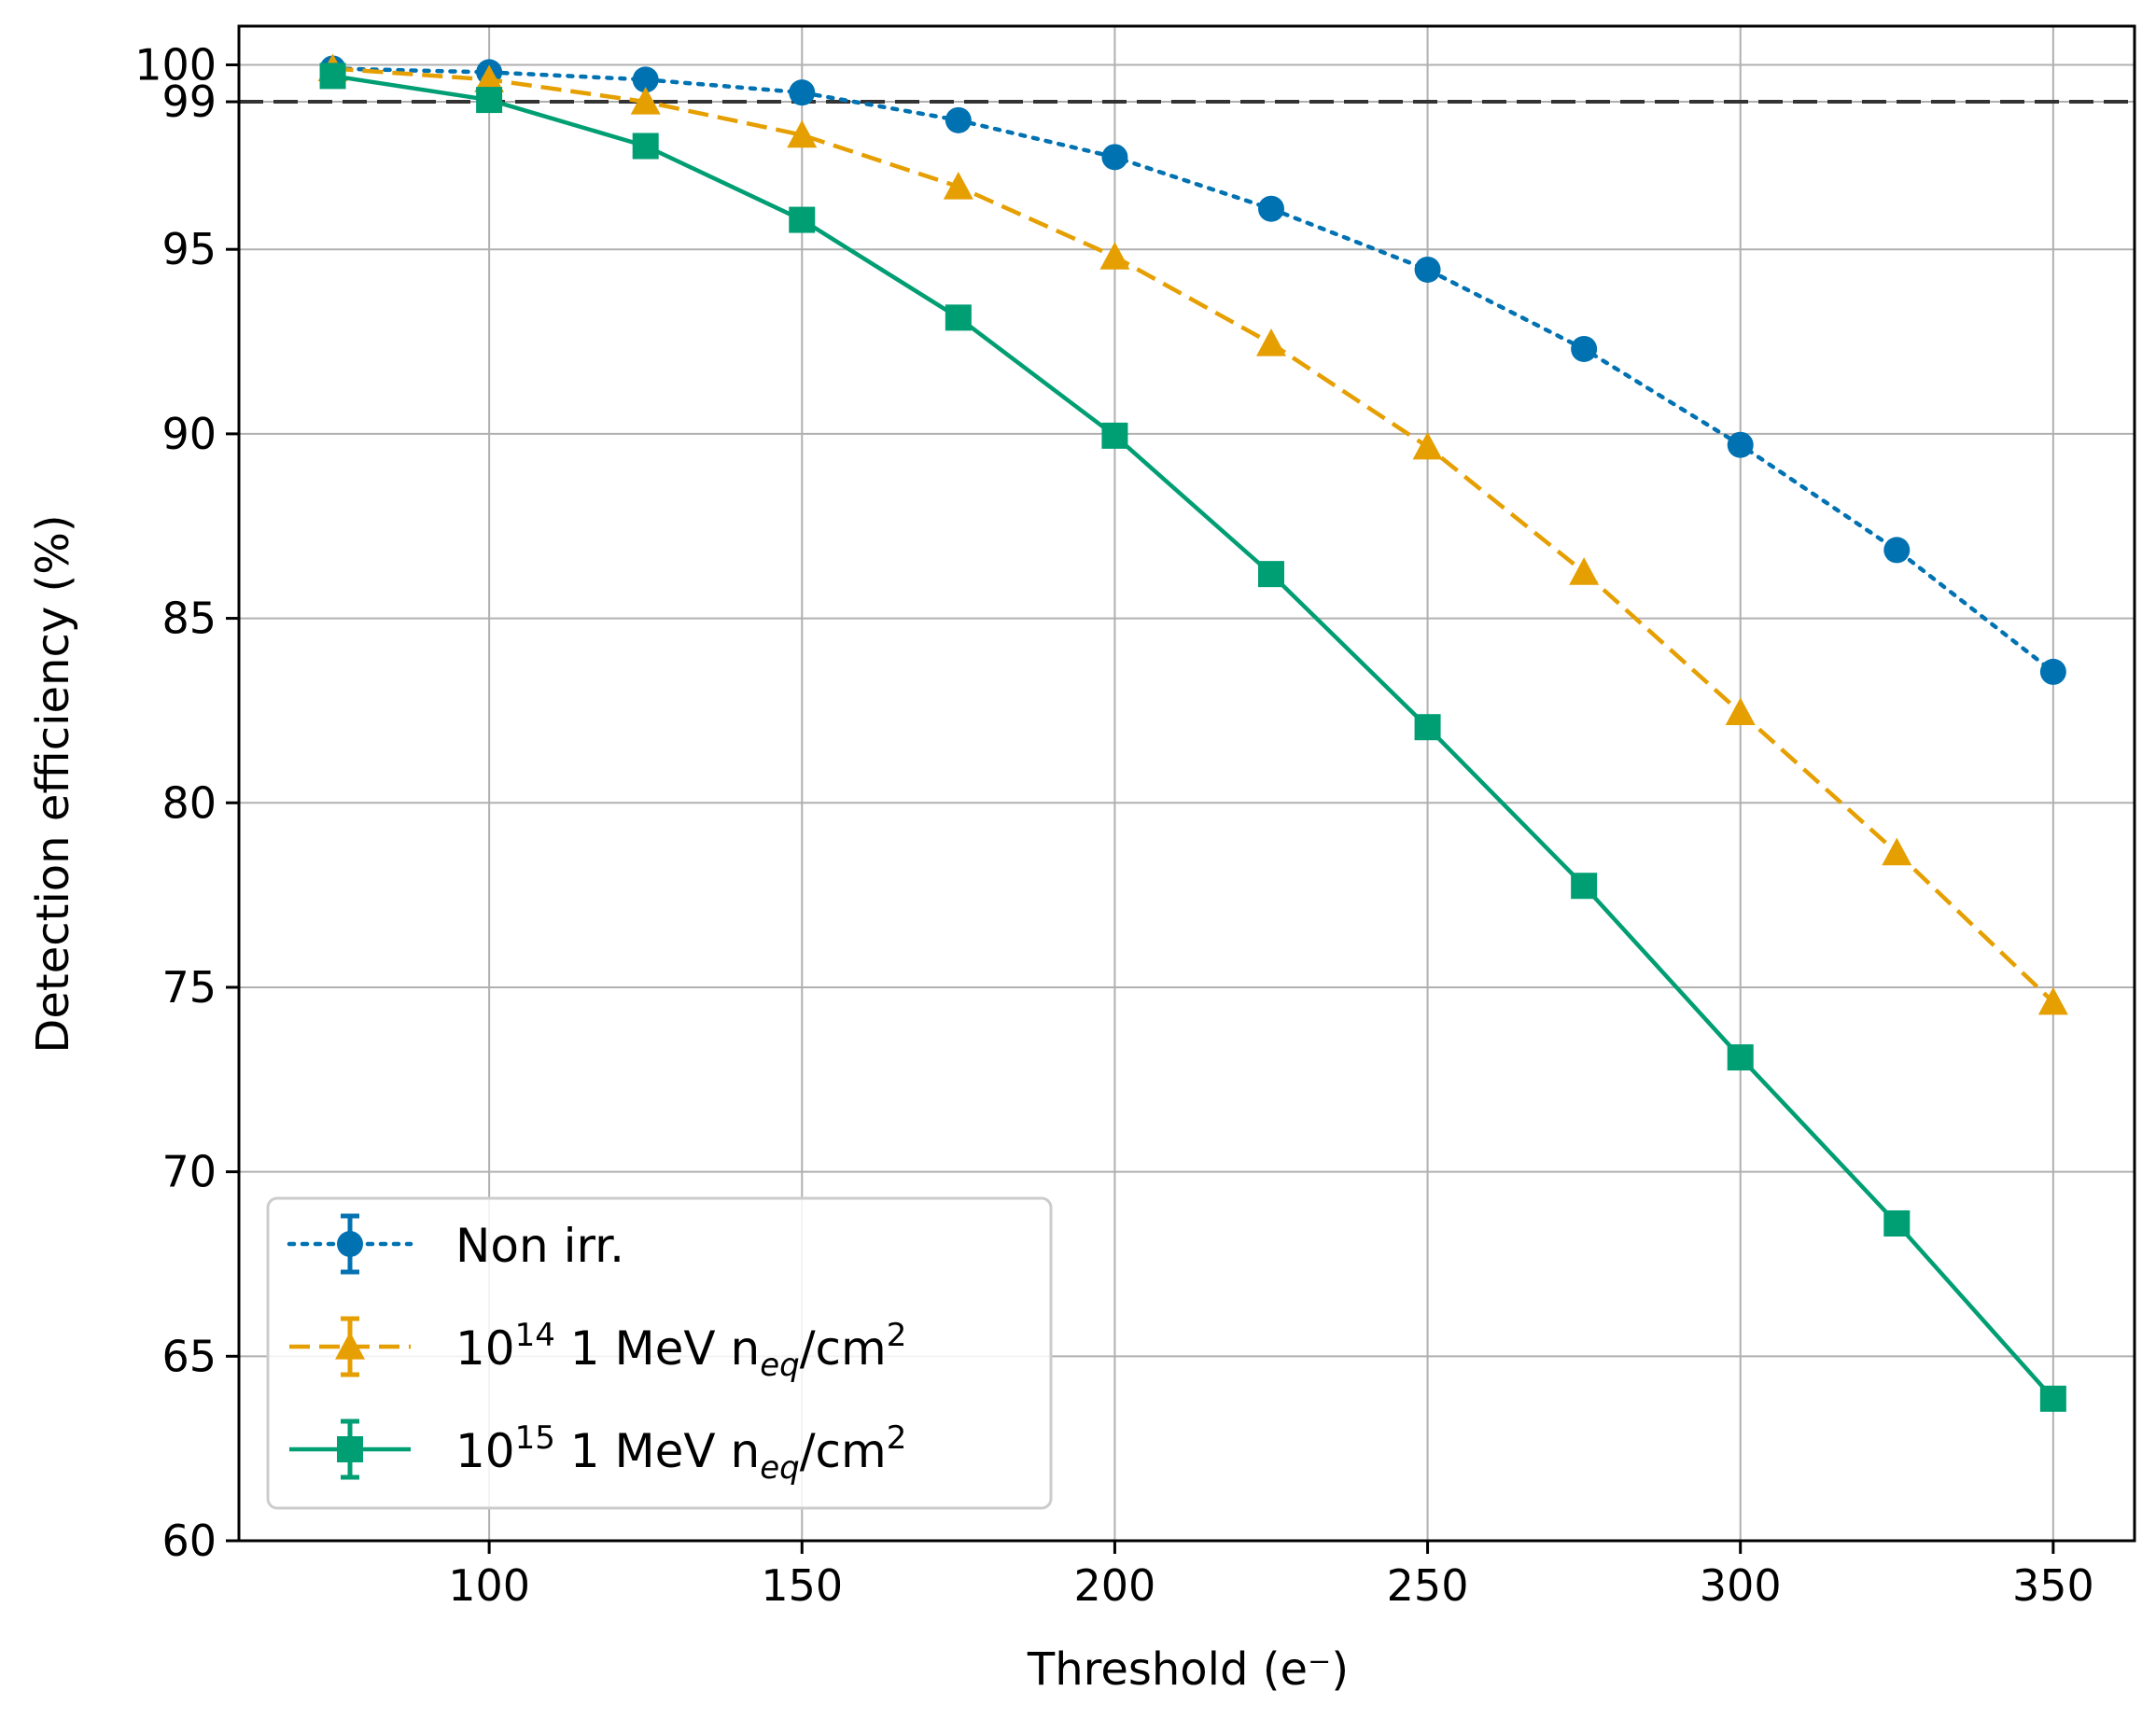 Image resolution: width=2156 pixels, height=1719 pixels. I want to click on y-tick-label: 80, so click(189, 802).